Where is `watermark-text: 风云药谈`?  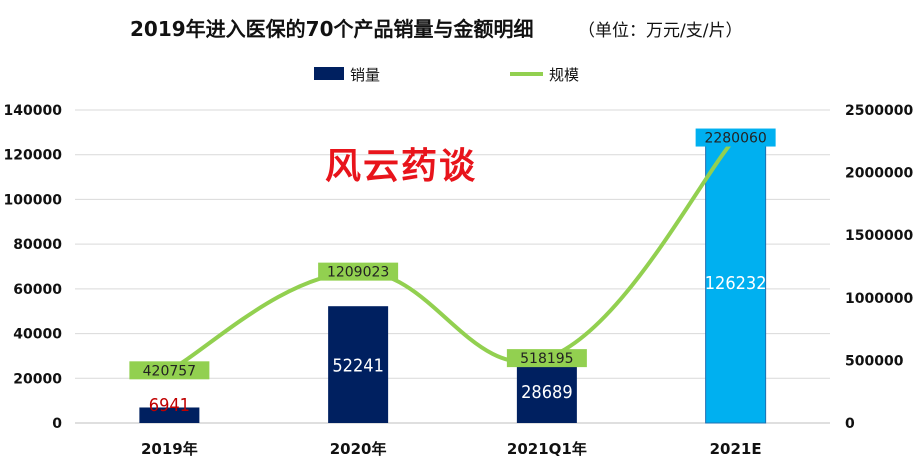
watermark-text: 风云药谈 is located at coordinates (401, 166).